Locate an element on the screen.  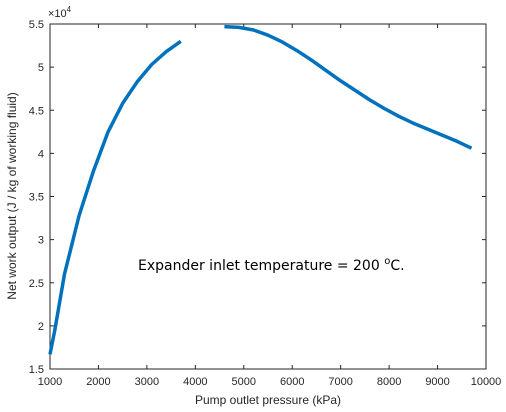
x-tick-label: 5000 is located at coordinates (244, 382).